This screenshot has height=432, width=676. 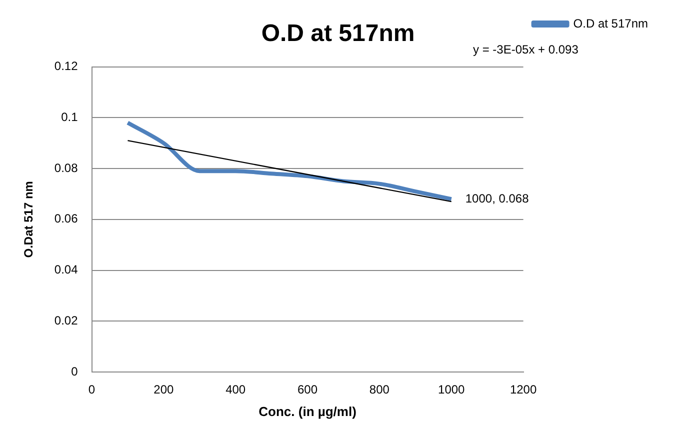 I want to click on y-tick-label: 0.04, so click(x=66, y=269).